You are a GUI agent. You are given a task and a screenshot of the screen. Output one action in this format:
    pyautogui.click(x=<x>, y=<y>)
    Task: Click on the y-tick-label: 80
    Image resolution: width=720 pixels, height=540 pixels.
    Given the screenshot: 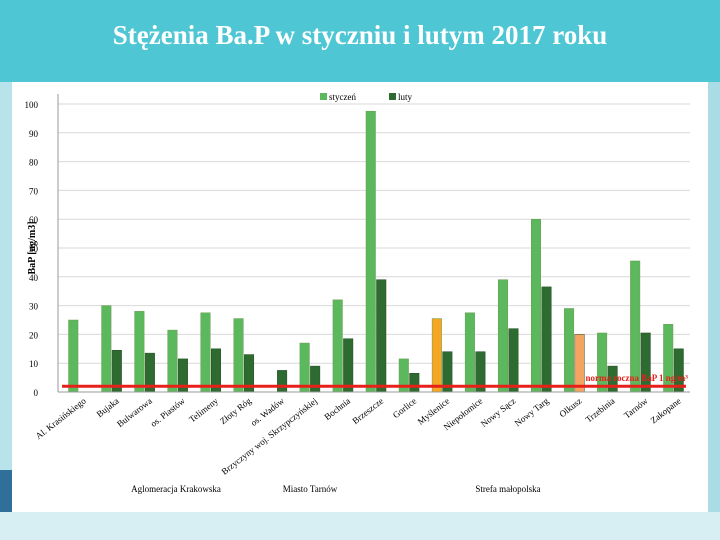 What is the action you would take?
    pyautogui.click(x=34, y=163)
    